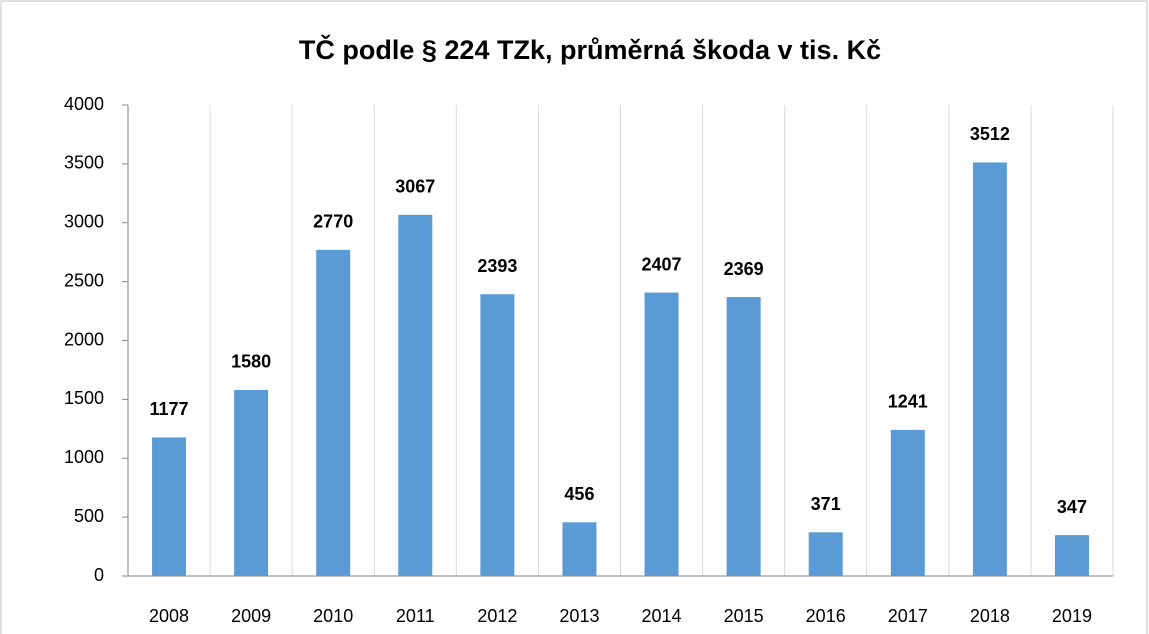 The width and height of the screenshot is (1149, 634). What do you see at coordinates (84, 339) in the screenshot?
I see `y-tick-label: 2000` at bounding box center [84, 339].